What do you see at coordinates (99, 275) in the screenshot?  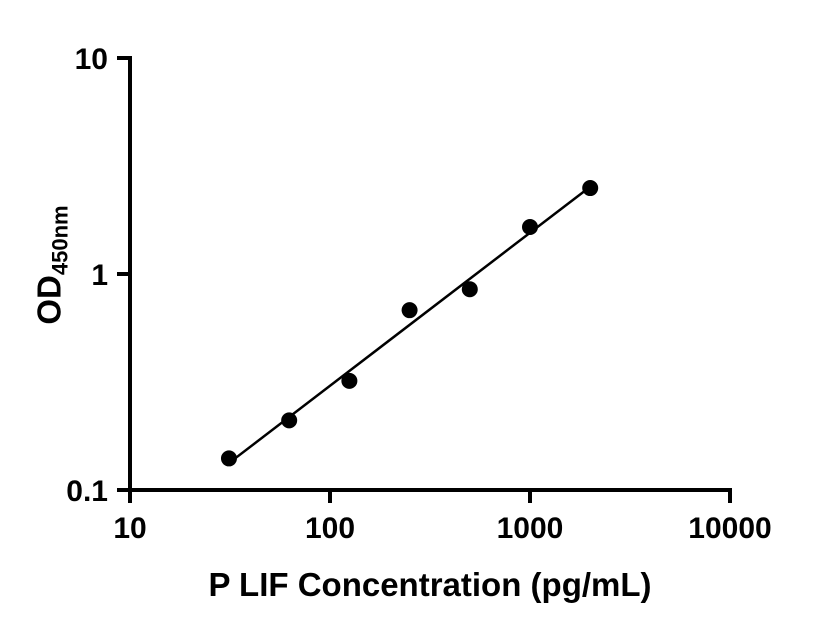 I see `y-tick-label: 1` at bounding box center [99, 275].